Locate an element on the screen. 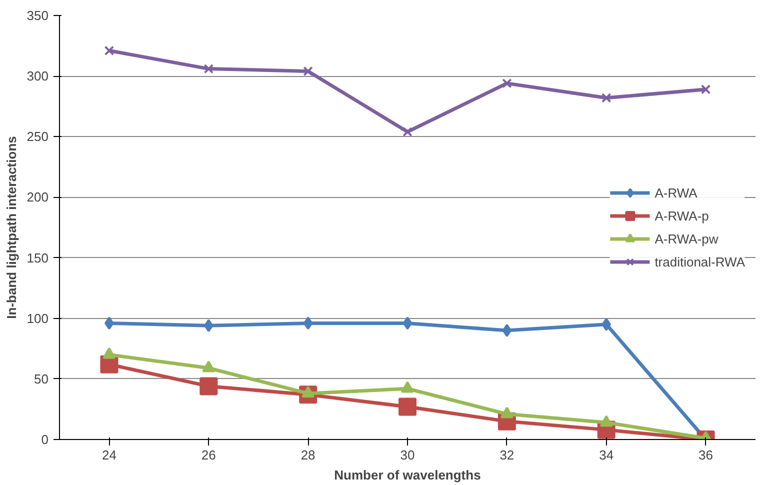 The height and width of the screenshot is (485, 775). legend-label: A-RWA is located at coordinates (676, 192).